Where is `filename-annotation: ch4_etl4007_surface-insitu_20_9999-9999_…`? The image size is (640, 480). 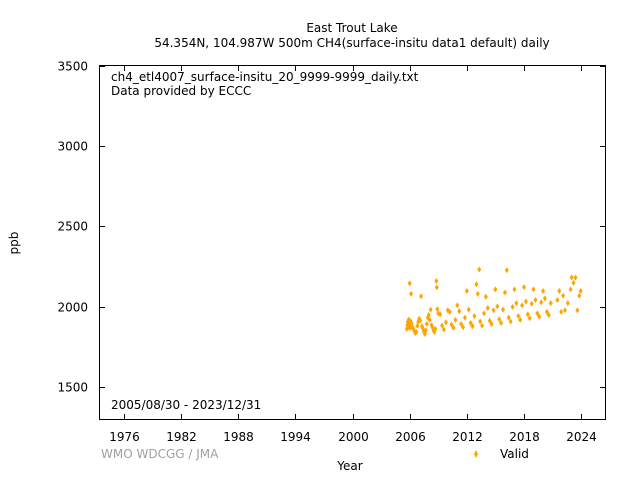 filename-annotation: ch4_etl4007_surface-insitu_20_9999-9999_… is located at coordinates (265, 77).